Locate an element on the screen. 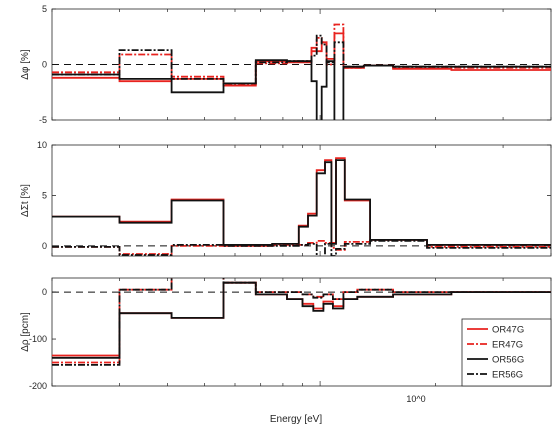  x-tick-label-10^0: 10^0 is located at coordinates (415, 399).